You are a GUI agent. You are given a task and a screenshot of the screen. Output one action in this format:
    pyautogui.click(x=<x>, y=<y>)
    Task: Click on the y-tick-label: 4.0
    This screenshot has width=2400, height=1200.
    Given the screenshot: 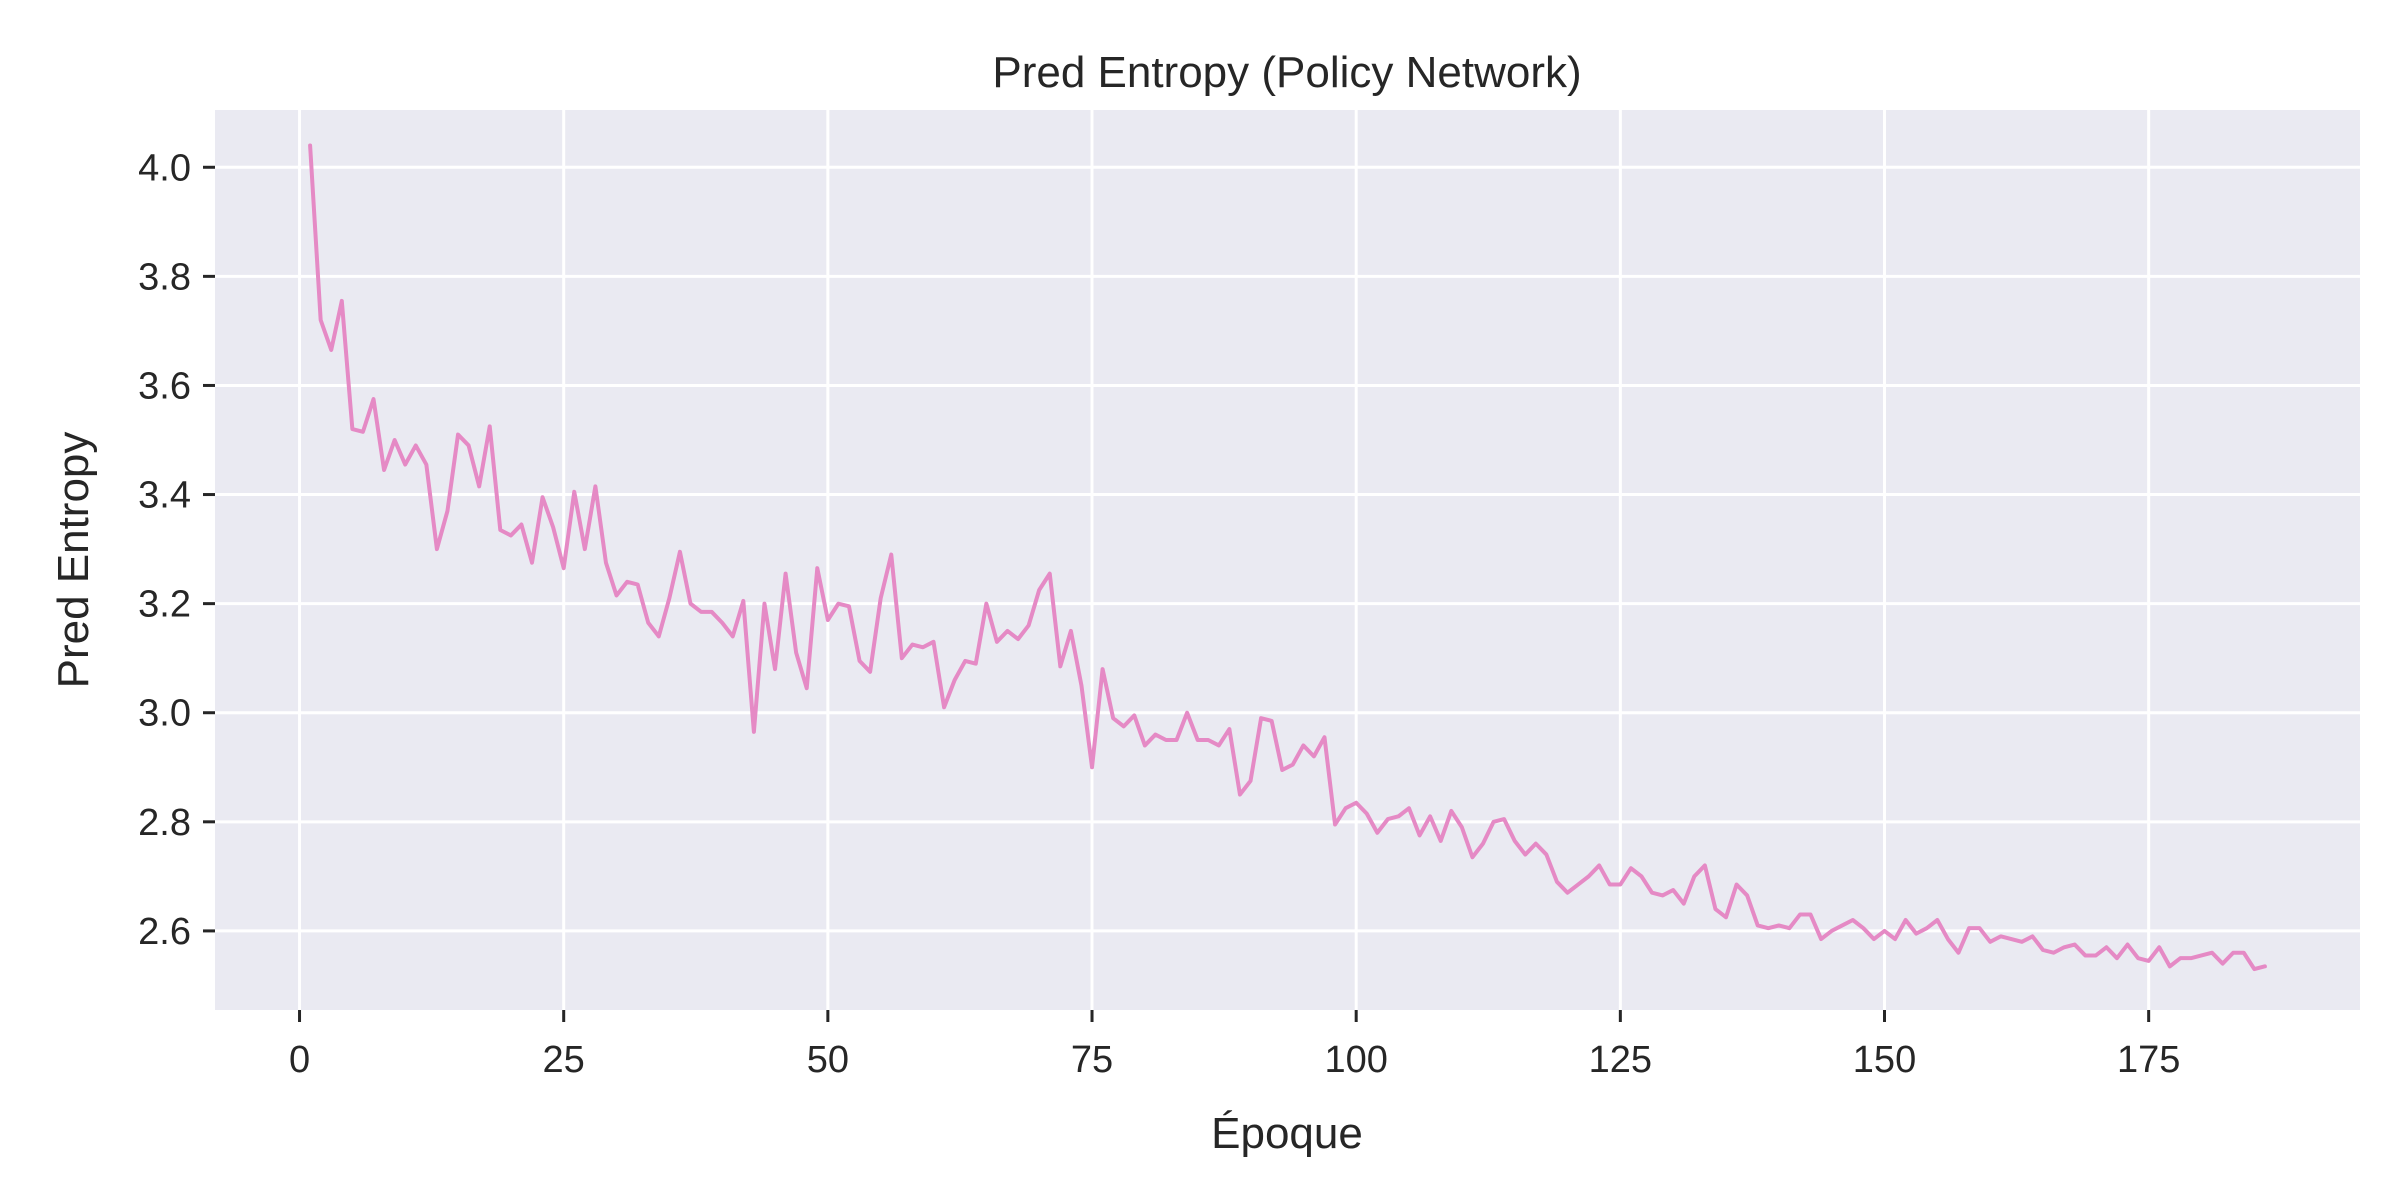 What is the action you would take?
    pyautogui.click(x=164, y=168)
    